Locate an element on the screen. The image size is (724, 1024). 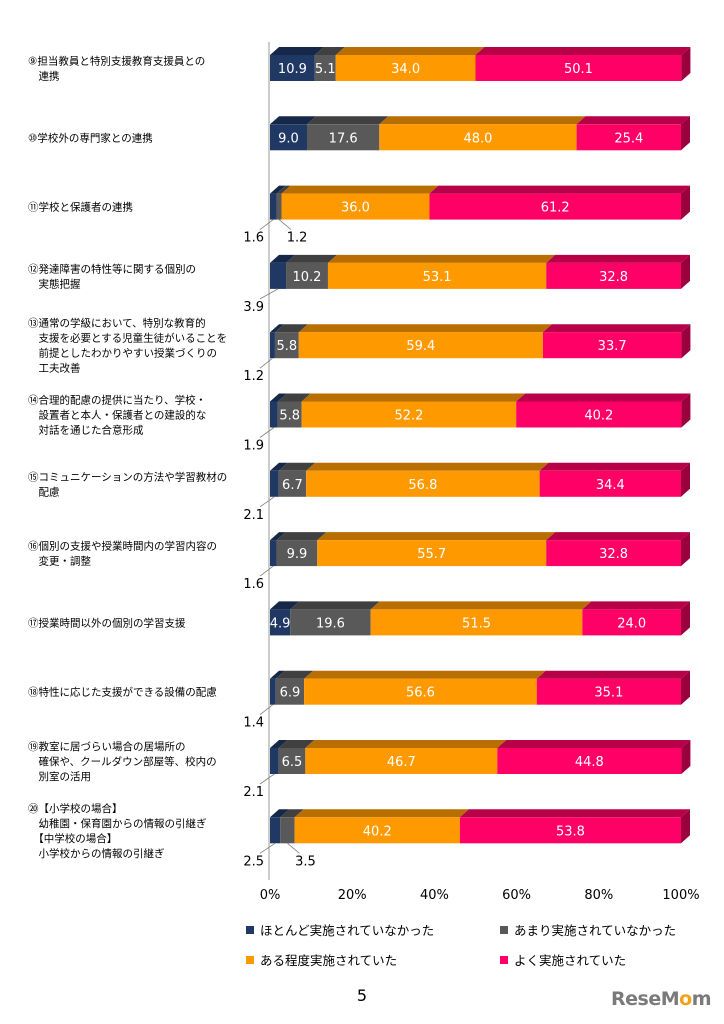
data-label: 5.1 is located at coordinates (325, 69).